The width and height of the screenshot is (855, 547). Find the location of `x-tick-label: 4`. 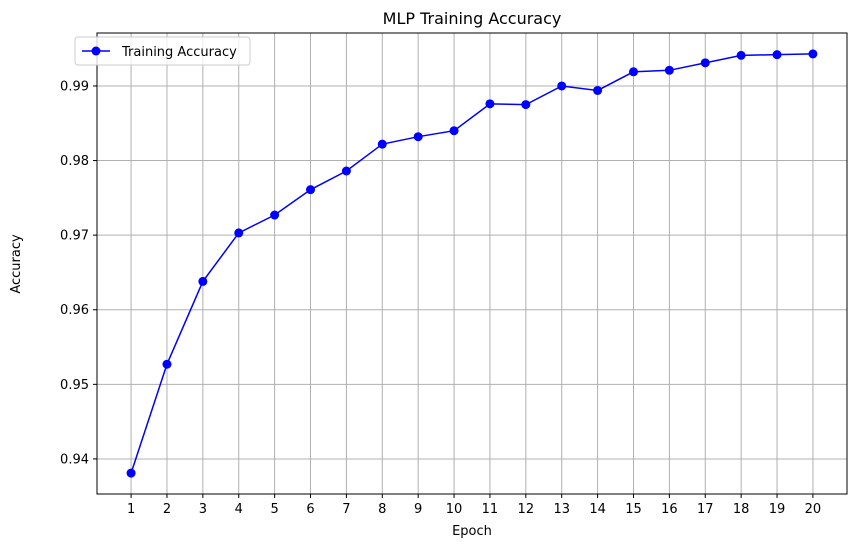

x-tick-label: 4 is located at coordinates (239, 509).